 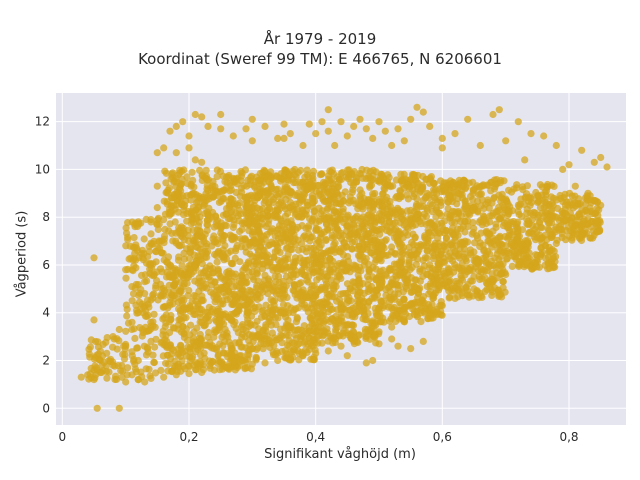 What do you see at coordinates (319, 437) in the screenshot?
I see `x-tick-labels: 0 0,2 0,4 0,6 0,8` at bounding box center [319, 437].